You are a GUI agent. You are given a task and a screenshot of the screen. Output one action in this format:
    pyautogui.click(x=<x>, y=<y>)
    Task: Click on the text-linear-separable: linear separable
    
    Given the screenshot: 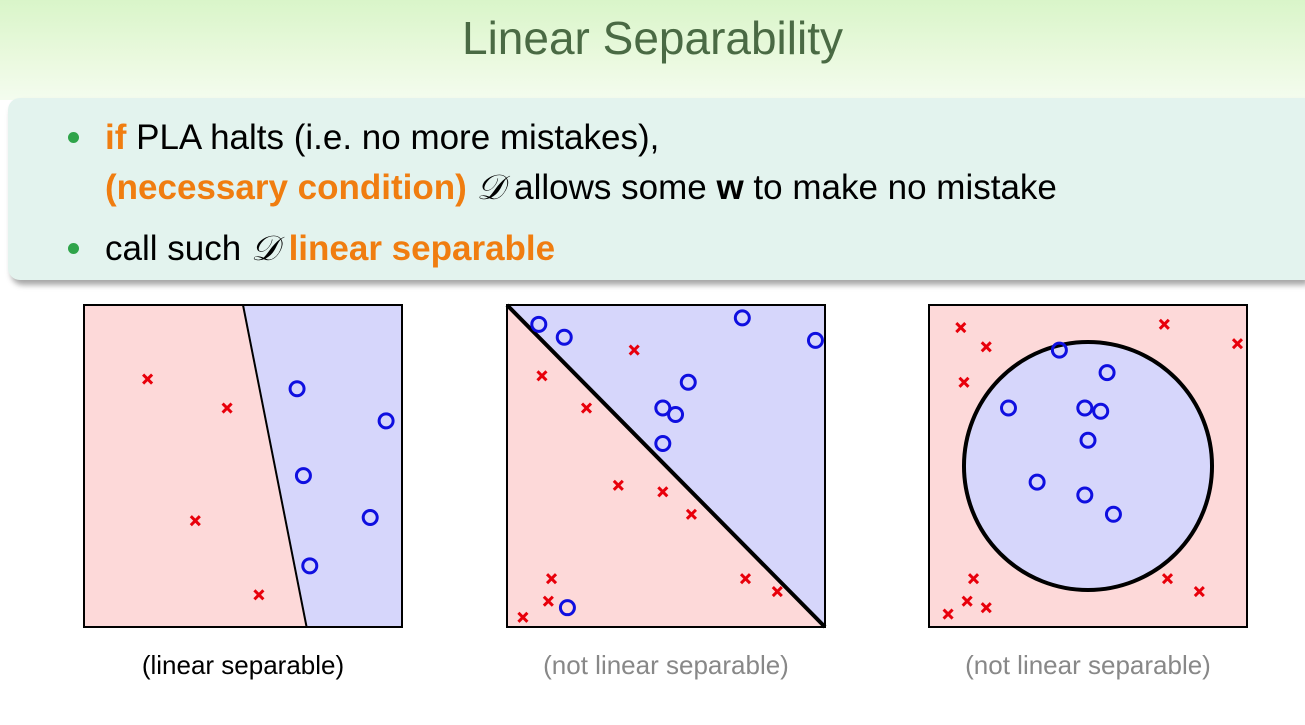 What is the action you would take?
    pyautogui.click(x=422, y=248)
    